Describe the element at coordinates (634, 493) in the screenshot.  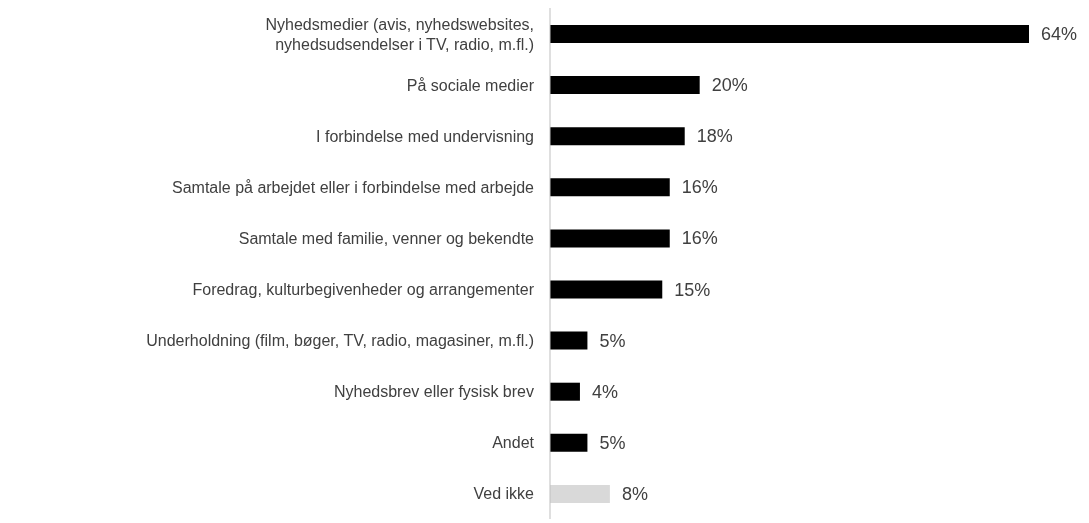
I see `data-label: 8%` at that location.